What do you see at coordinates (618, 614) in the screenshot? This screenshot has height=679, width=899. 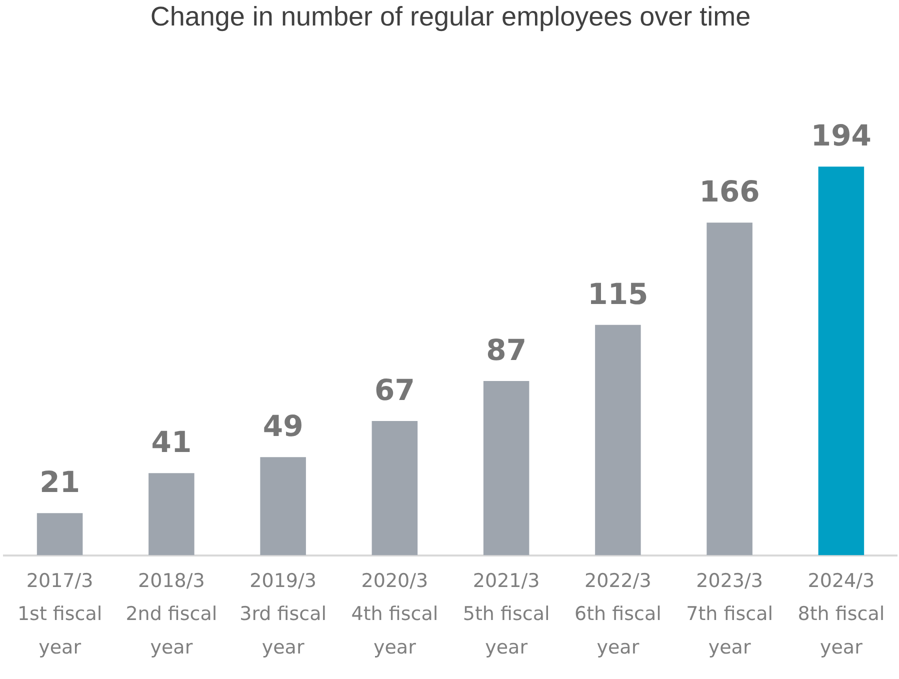 I see `x-tick-label: 2022/3 6th fiscal year` at bounding box center [618, 614].